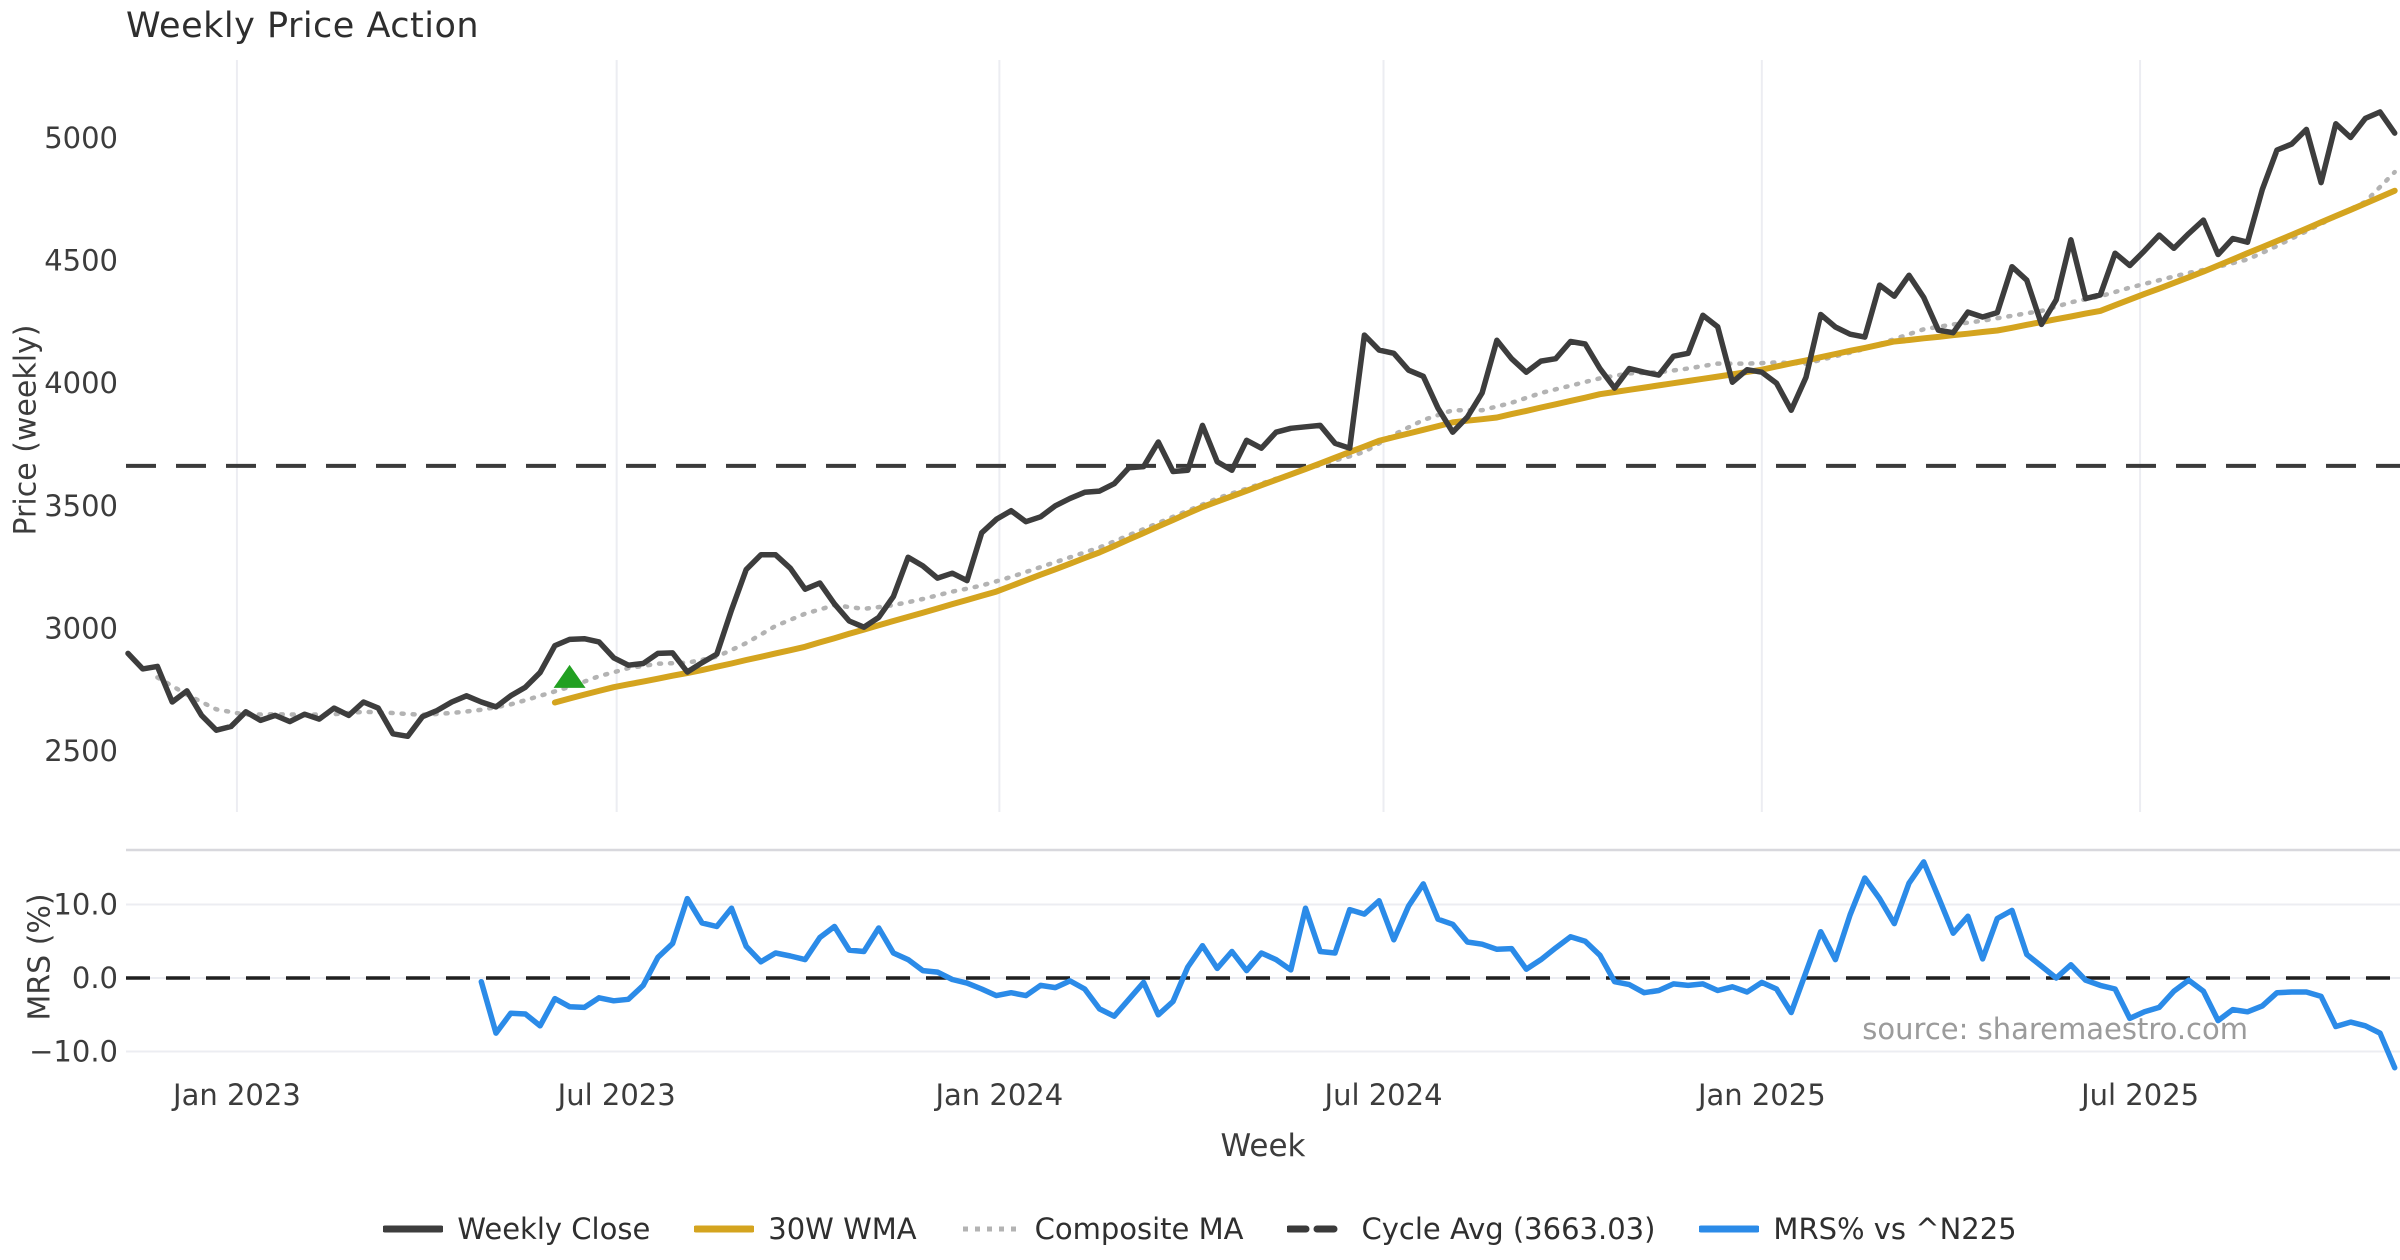 The width and height of the screenshot is (2400, 1260). I want to click on svg-text: 5000, so click(81, 138).